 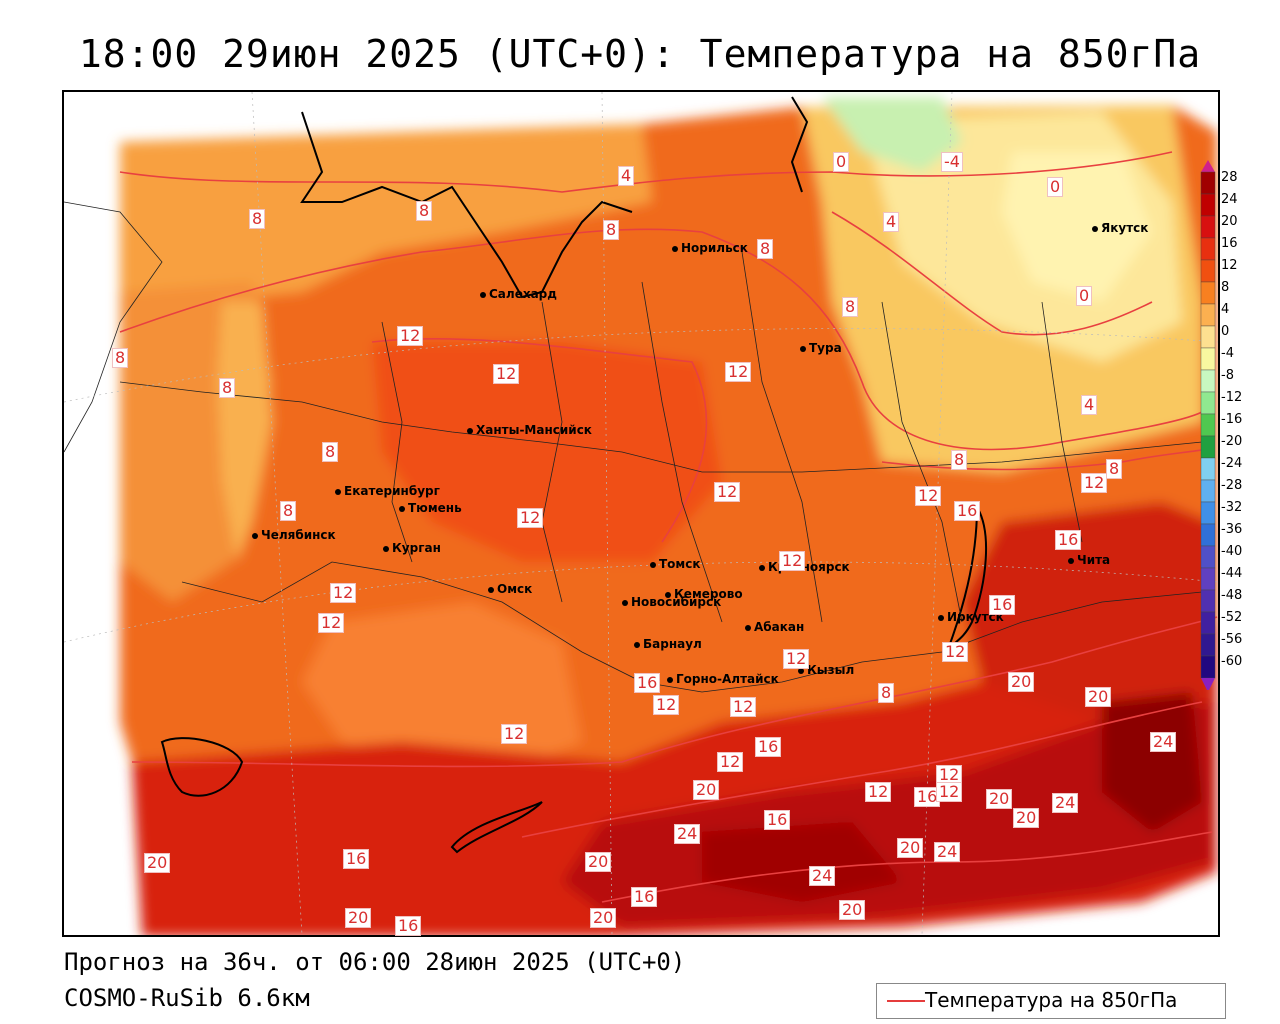 I want to click on city-name: Абакан, so click(x=779, y=627).